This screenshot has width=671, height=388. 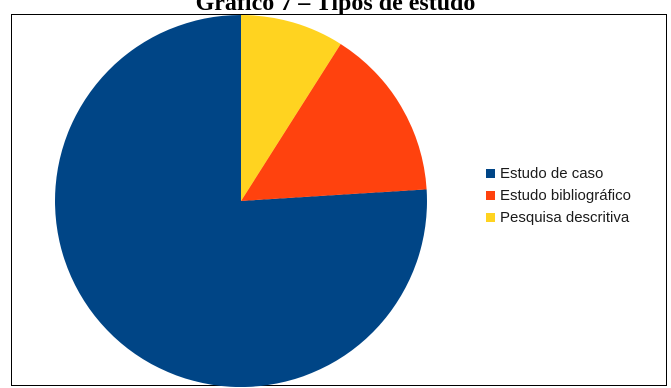 I want to click on legend-item-pesquisa-descritiva: Pesquisa descritiva, so click(x=558, y=218).